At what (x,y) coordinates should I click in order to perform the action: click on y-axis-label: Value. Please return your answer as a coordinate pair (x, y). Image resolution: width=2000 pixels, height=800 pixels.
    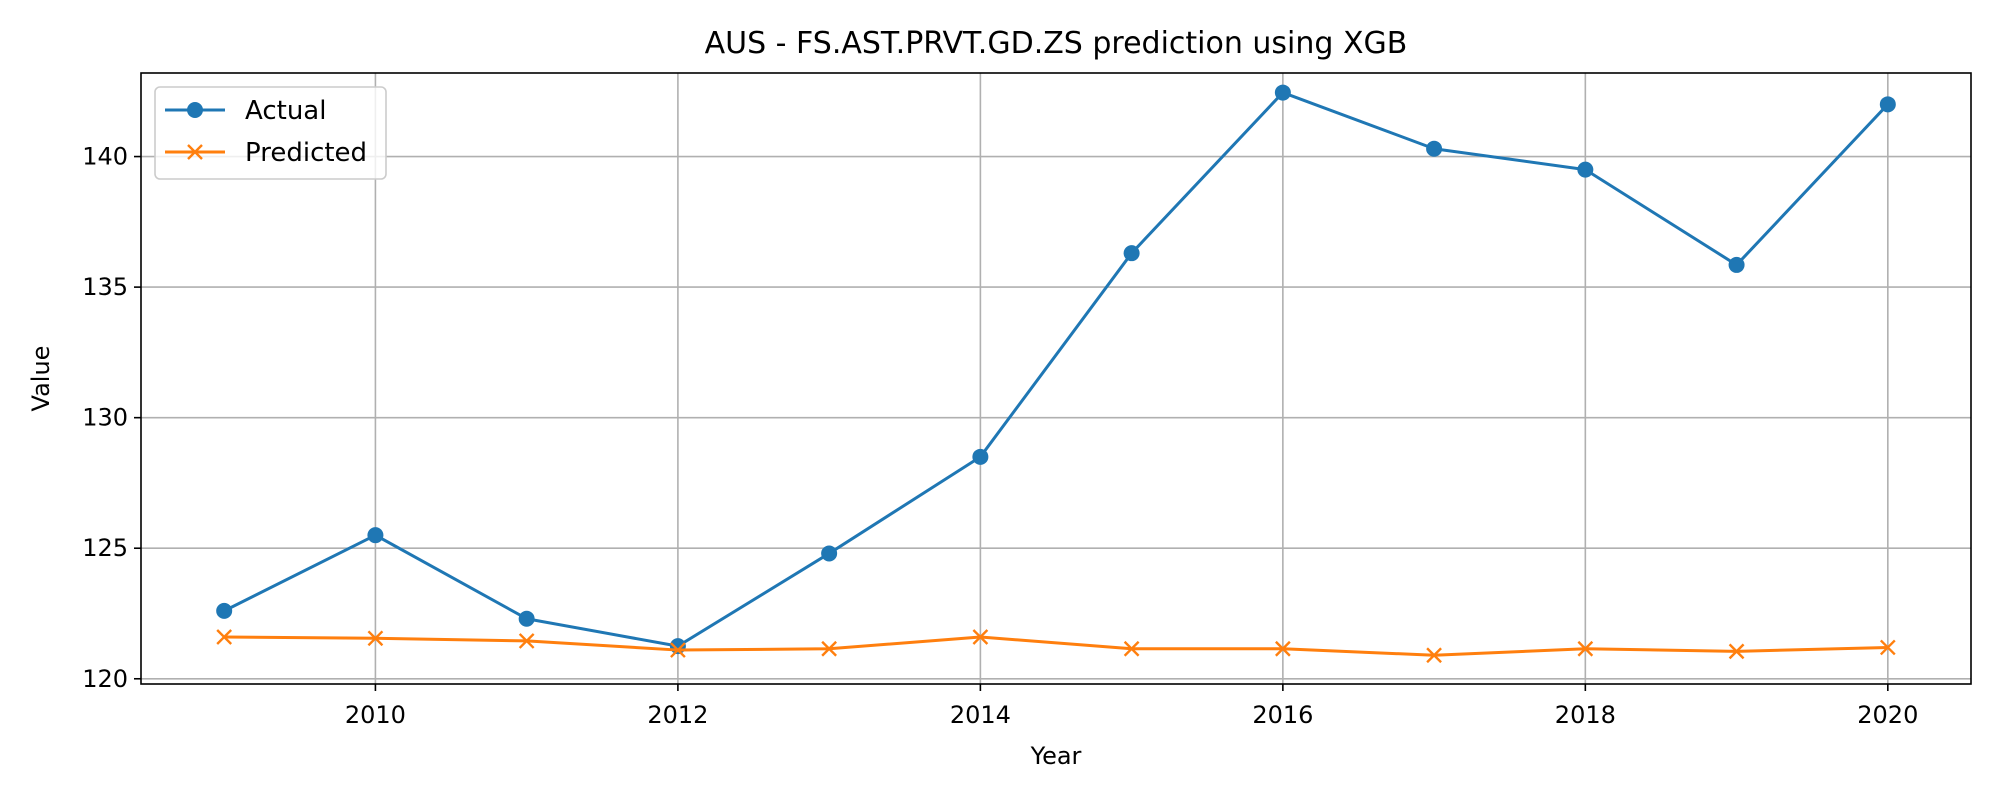
    Looking at the image, I should click on (41, 379).